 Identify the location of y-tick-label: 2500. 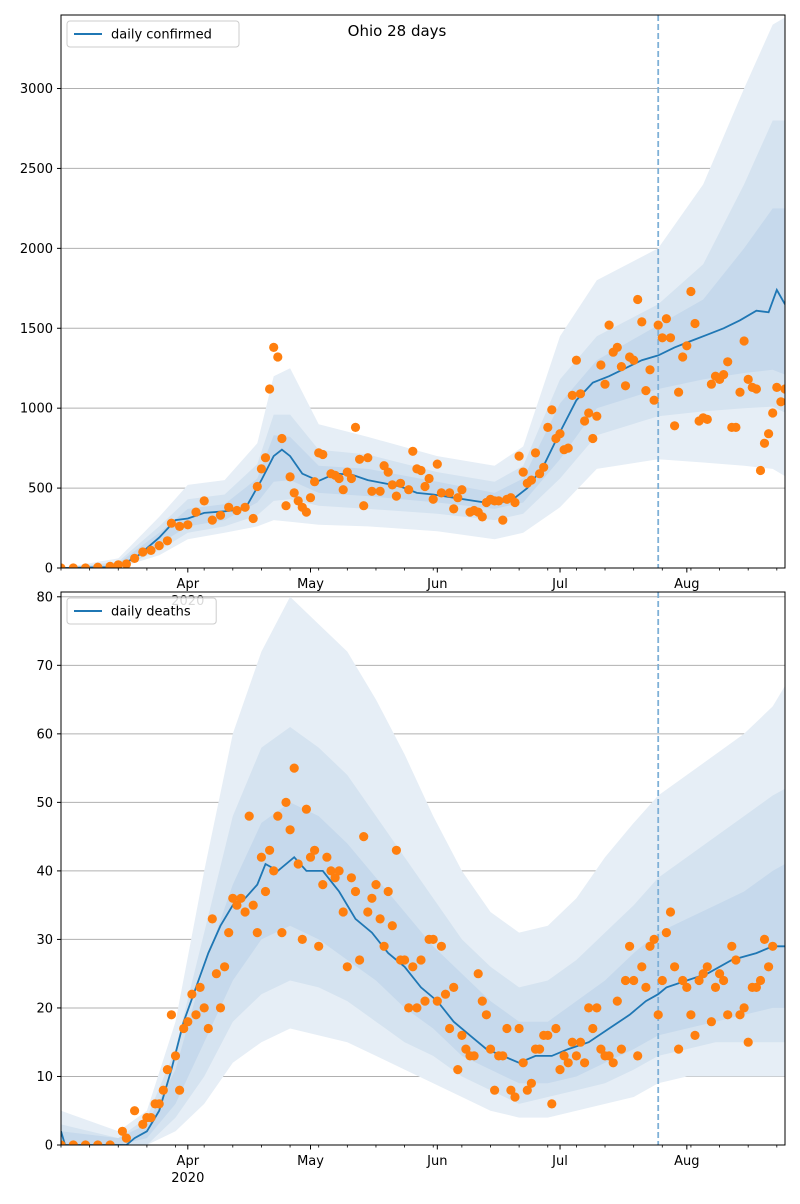
(36, 169).